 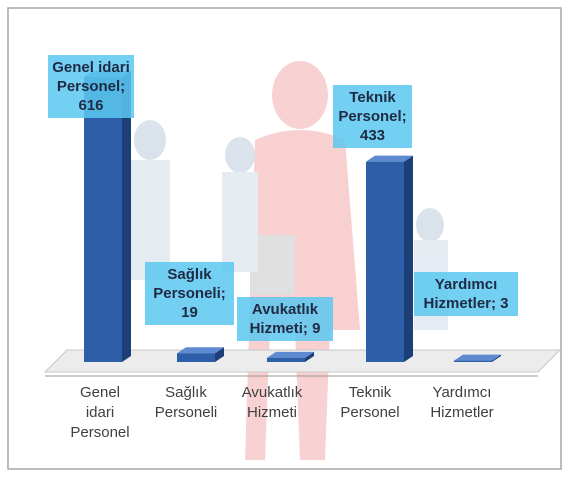 I want to click on data-label: Avukatlık Hizmeti; 9, so click(x=285, y=319).